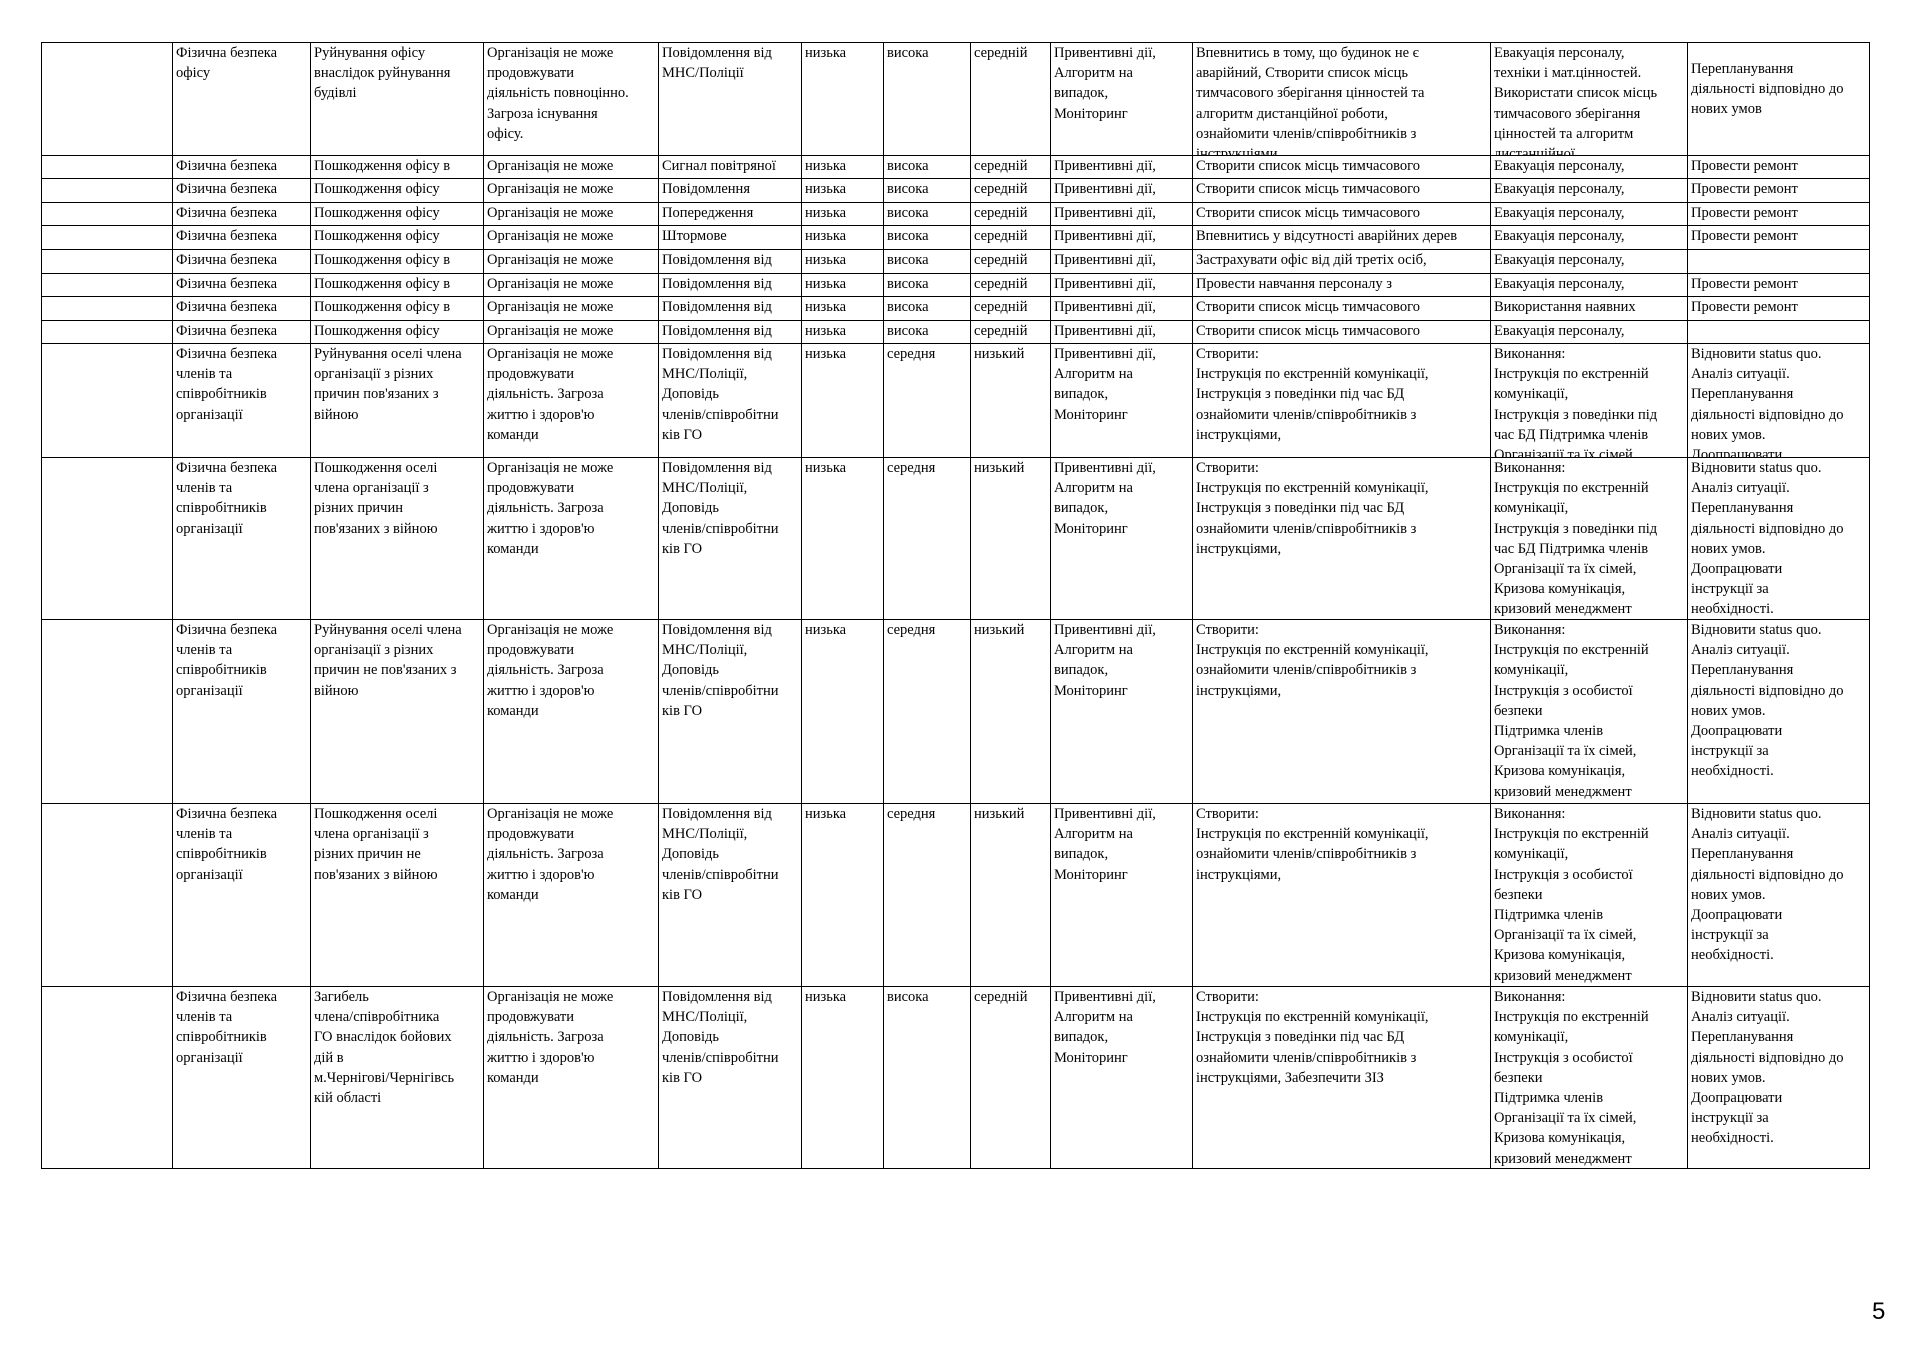 This screenshot has width=1920, height=1358. Describe the element at coordinates (717, 63) in the screenshot. I see `cell-text: Повідомлення від МНС/Поліції` at that location.